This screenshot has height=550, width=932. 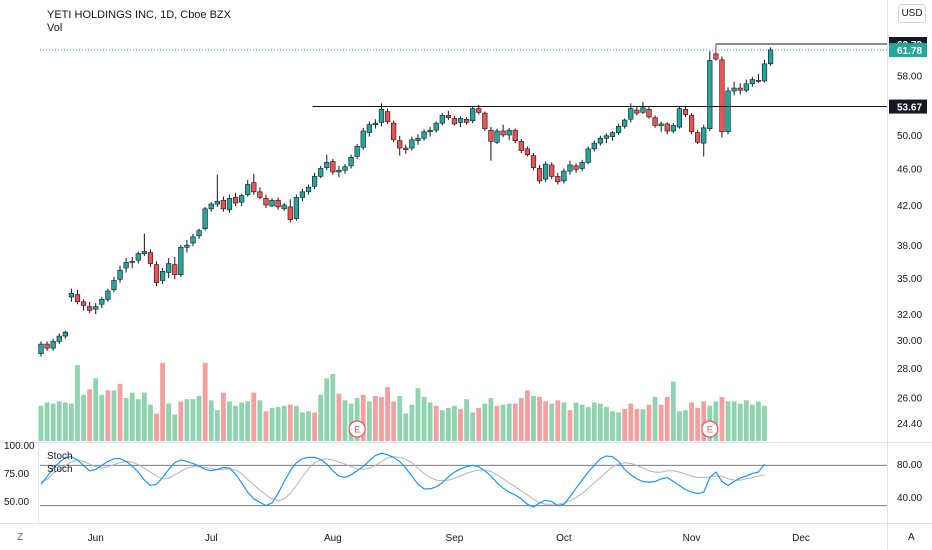 What do you see at coordinates (909, 206) in the screenshot?
I see `price-tick-label: 42.00` at bounding box center [909, 206].